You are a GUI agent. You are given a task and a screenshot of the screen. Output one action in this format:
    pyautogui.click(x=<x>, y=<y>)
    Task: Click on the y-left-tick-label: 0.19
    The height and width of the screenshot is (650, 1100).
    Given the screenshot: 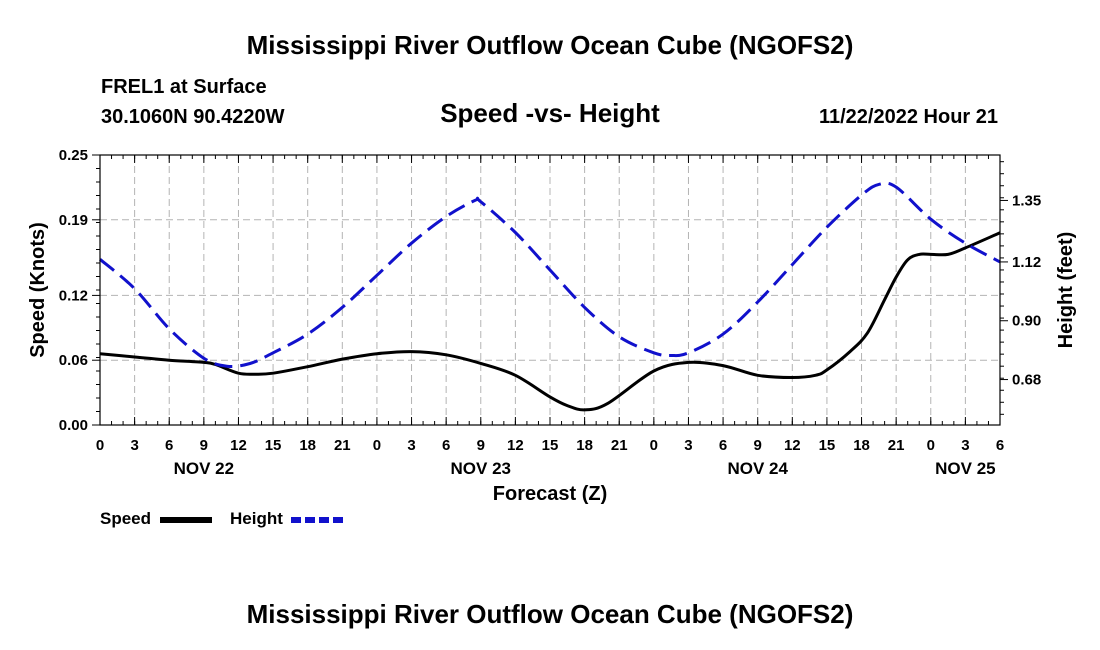 What is the action you would take?
    pyautogui.click(x=73, y=220)
    